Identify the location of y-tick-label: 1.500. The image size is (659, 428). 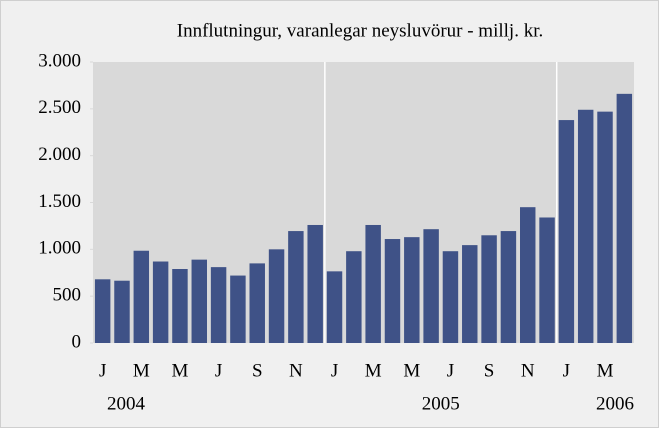
(59, 201).